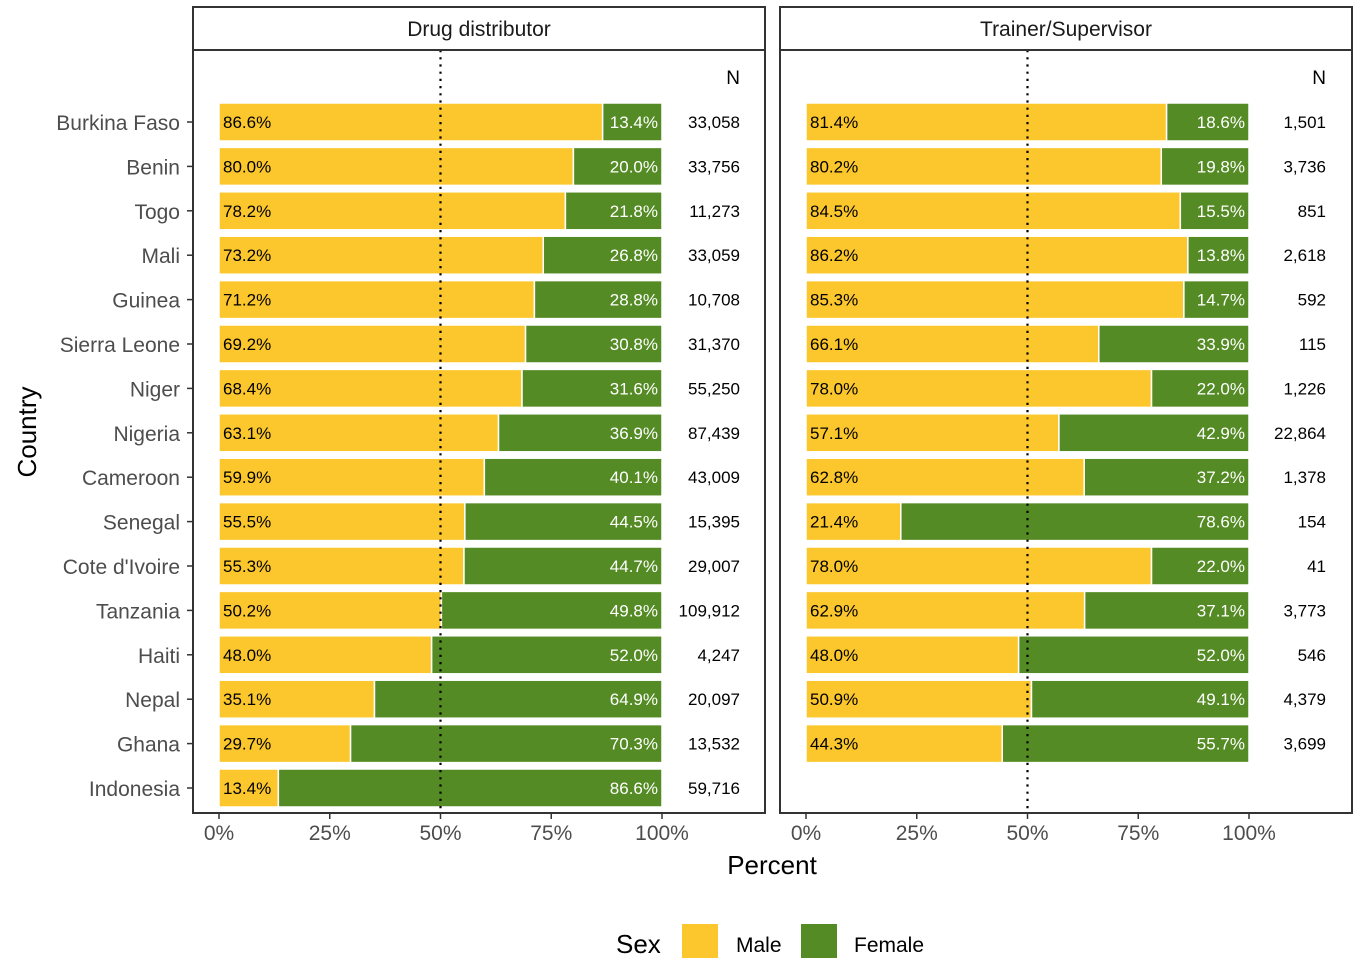 This screenshot has width=1356, height=963. What do you see at coordinates (634, 255) in the screenshot?
I see `bar-label-female: 26.8%` at bounding box center [634, 255].